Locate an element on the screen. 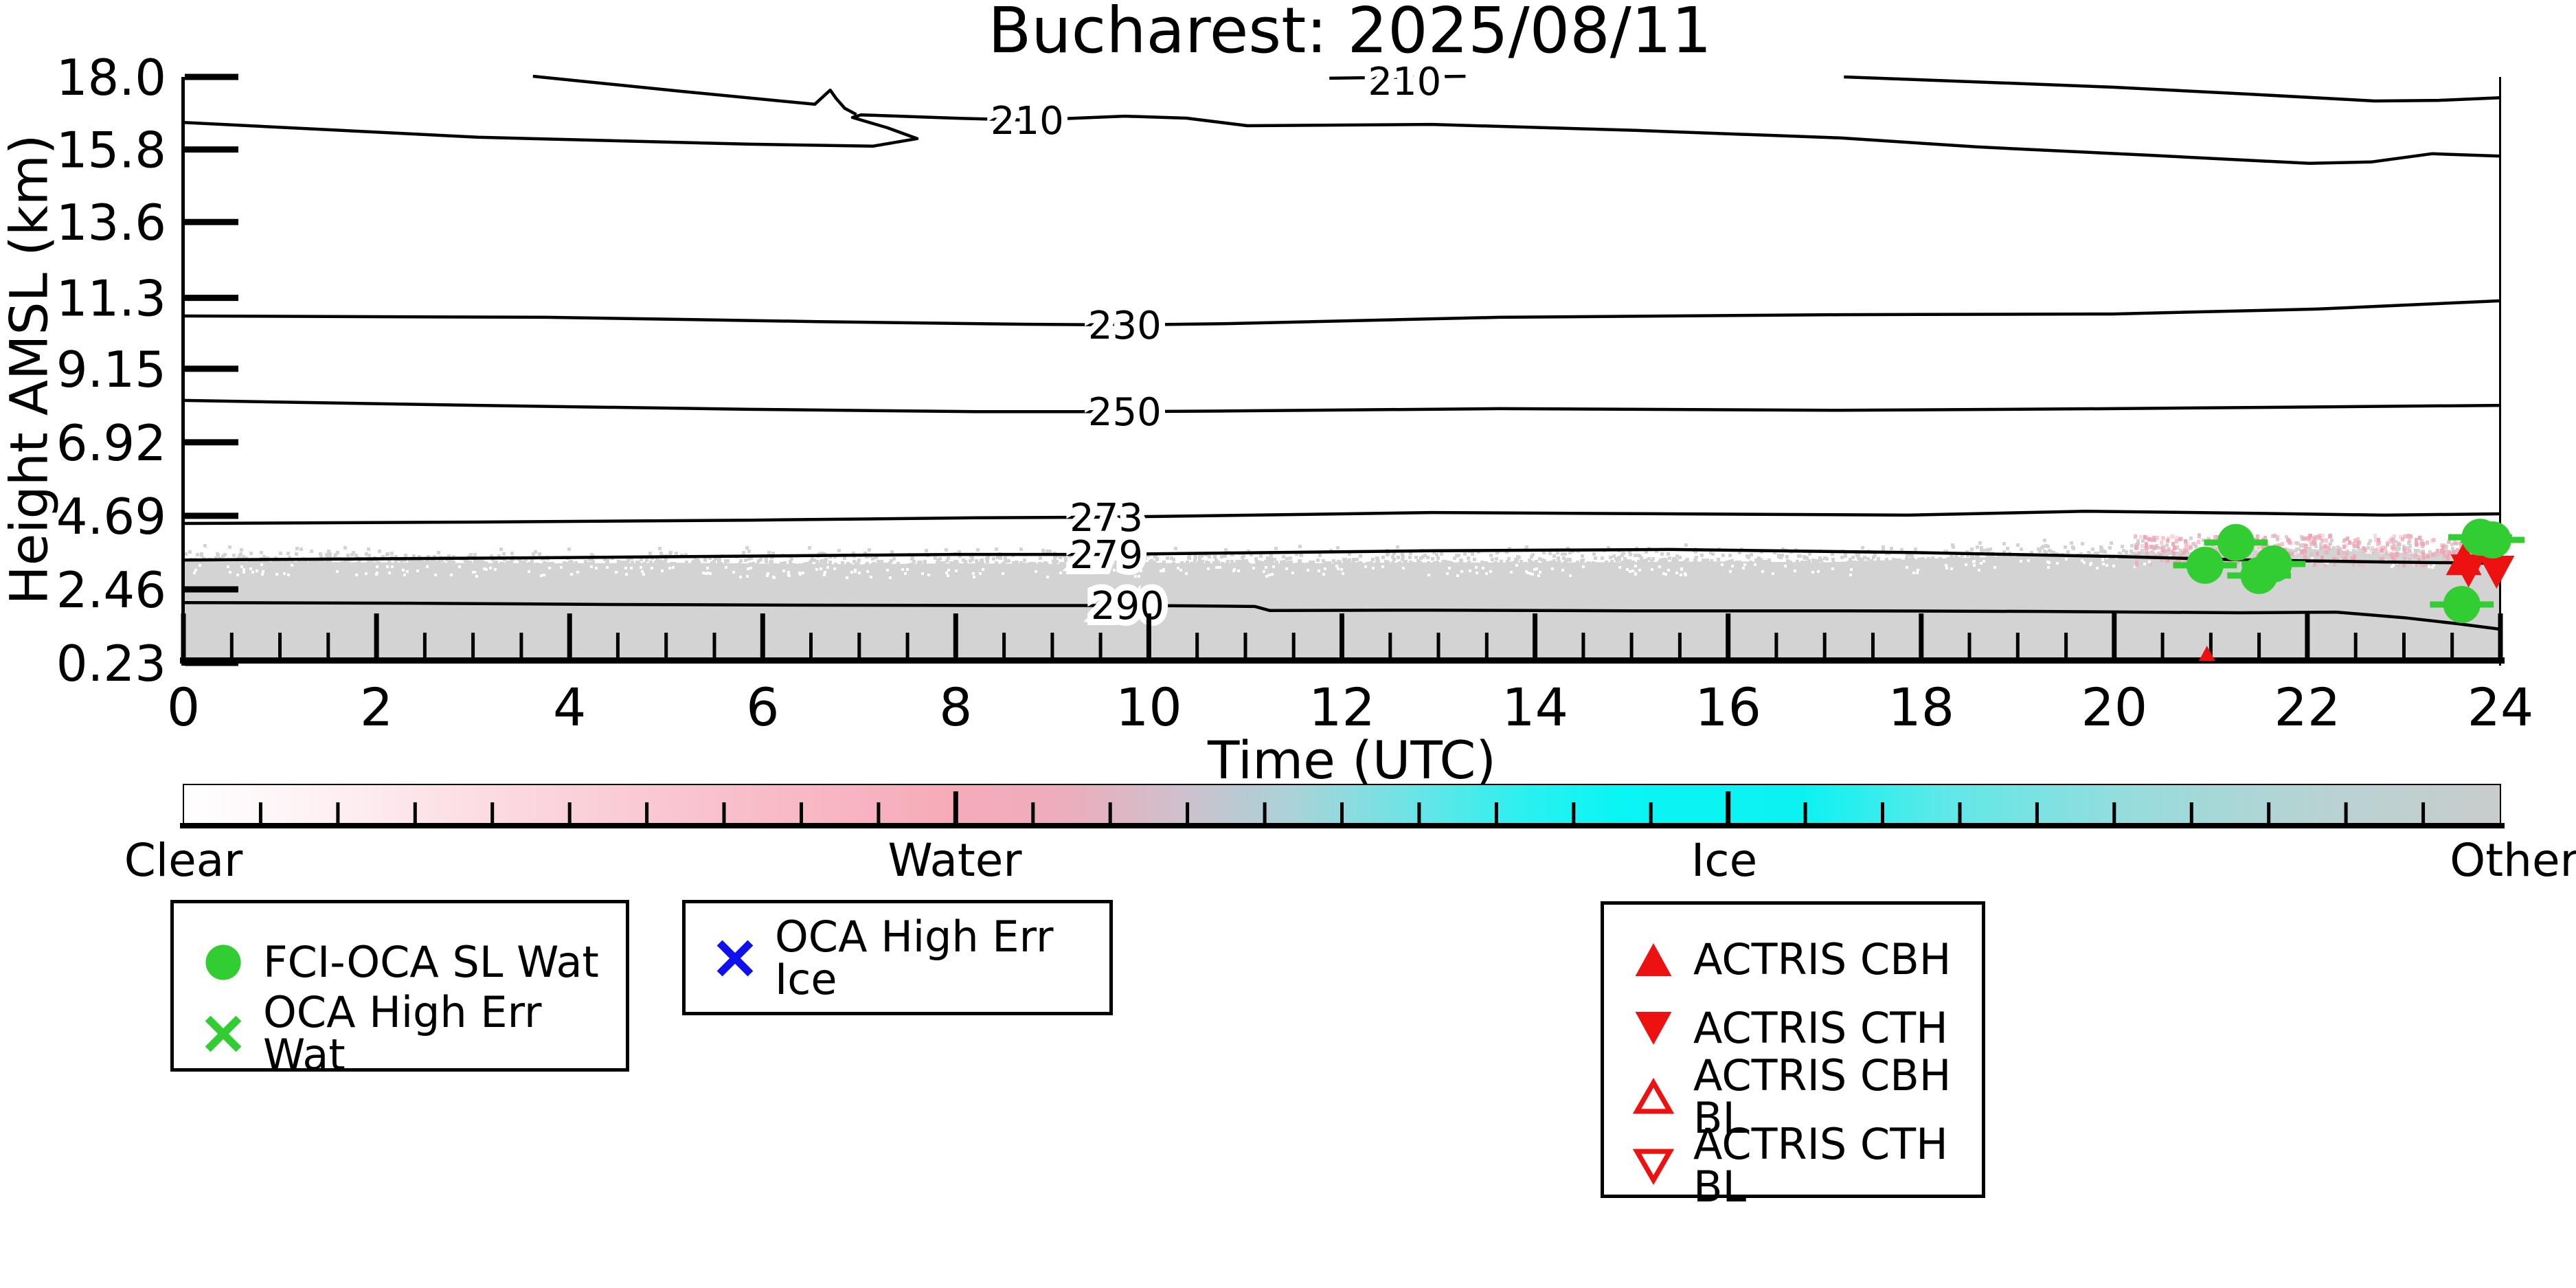 The height and width of the screenshot is (1288, 2576). svg-text: 273 is located at coordinates (1106, 518).